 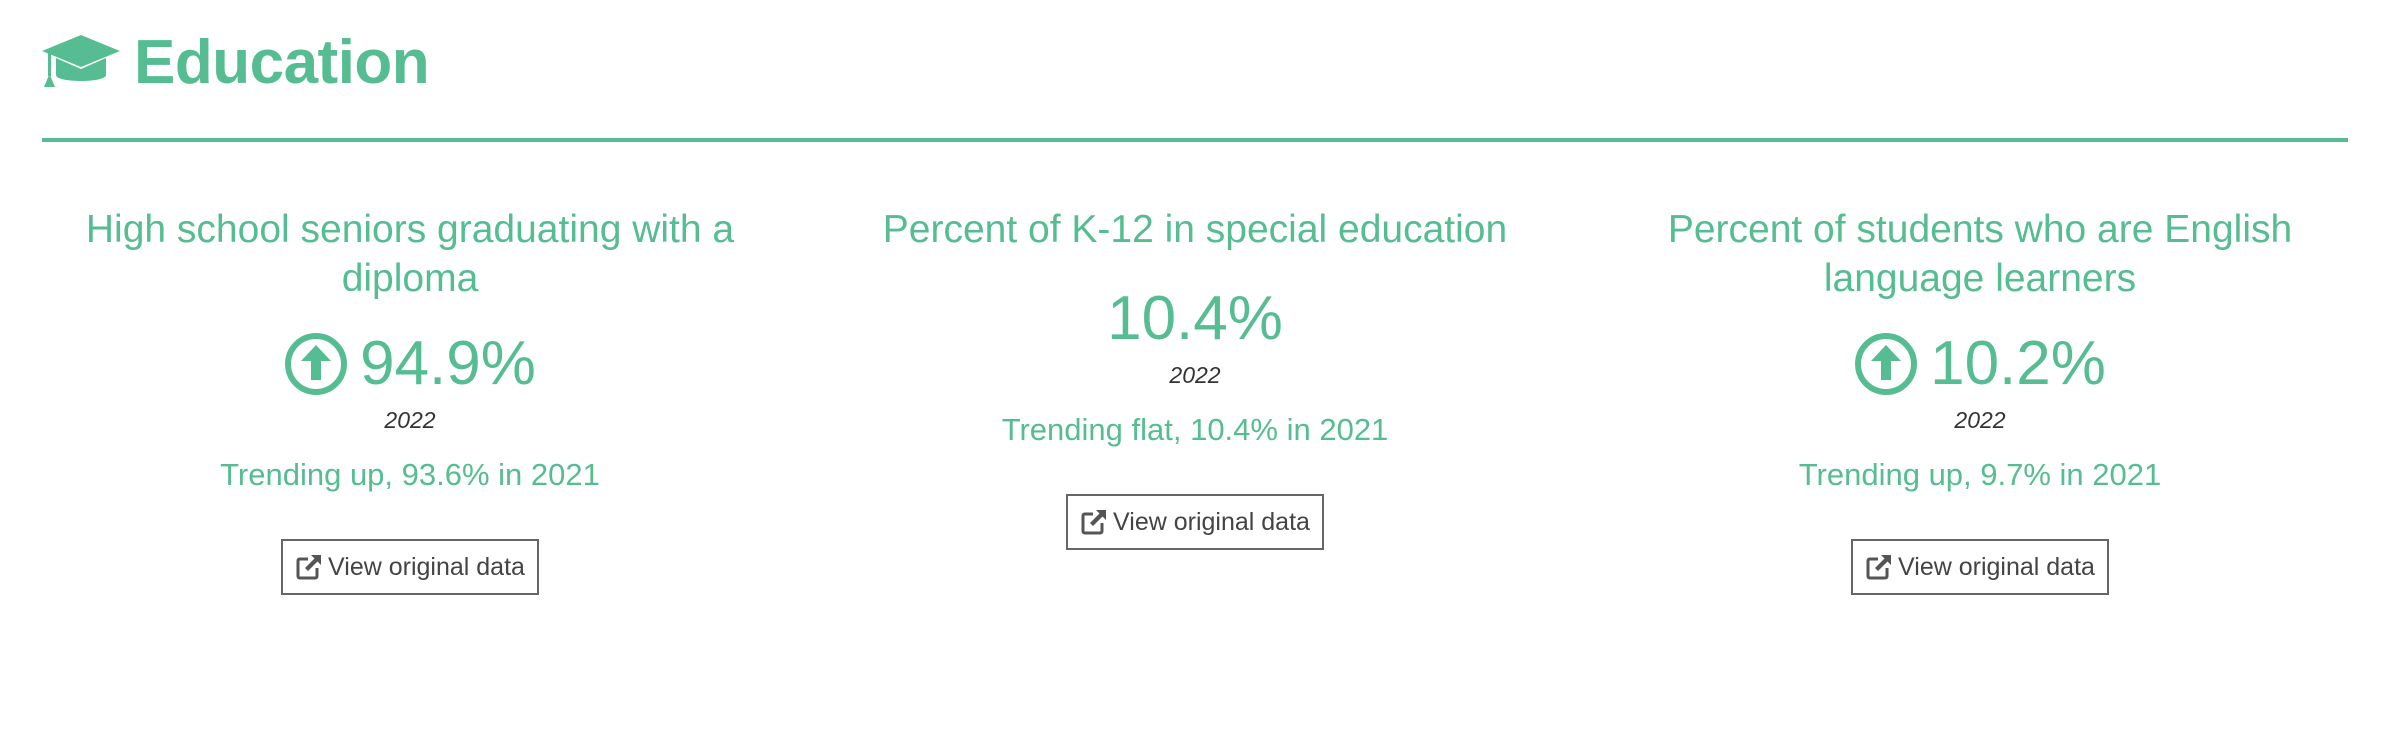 I want to click on metric-value: 94.9%, so click(x=448, y=363).